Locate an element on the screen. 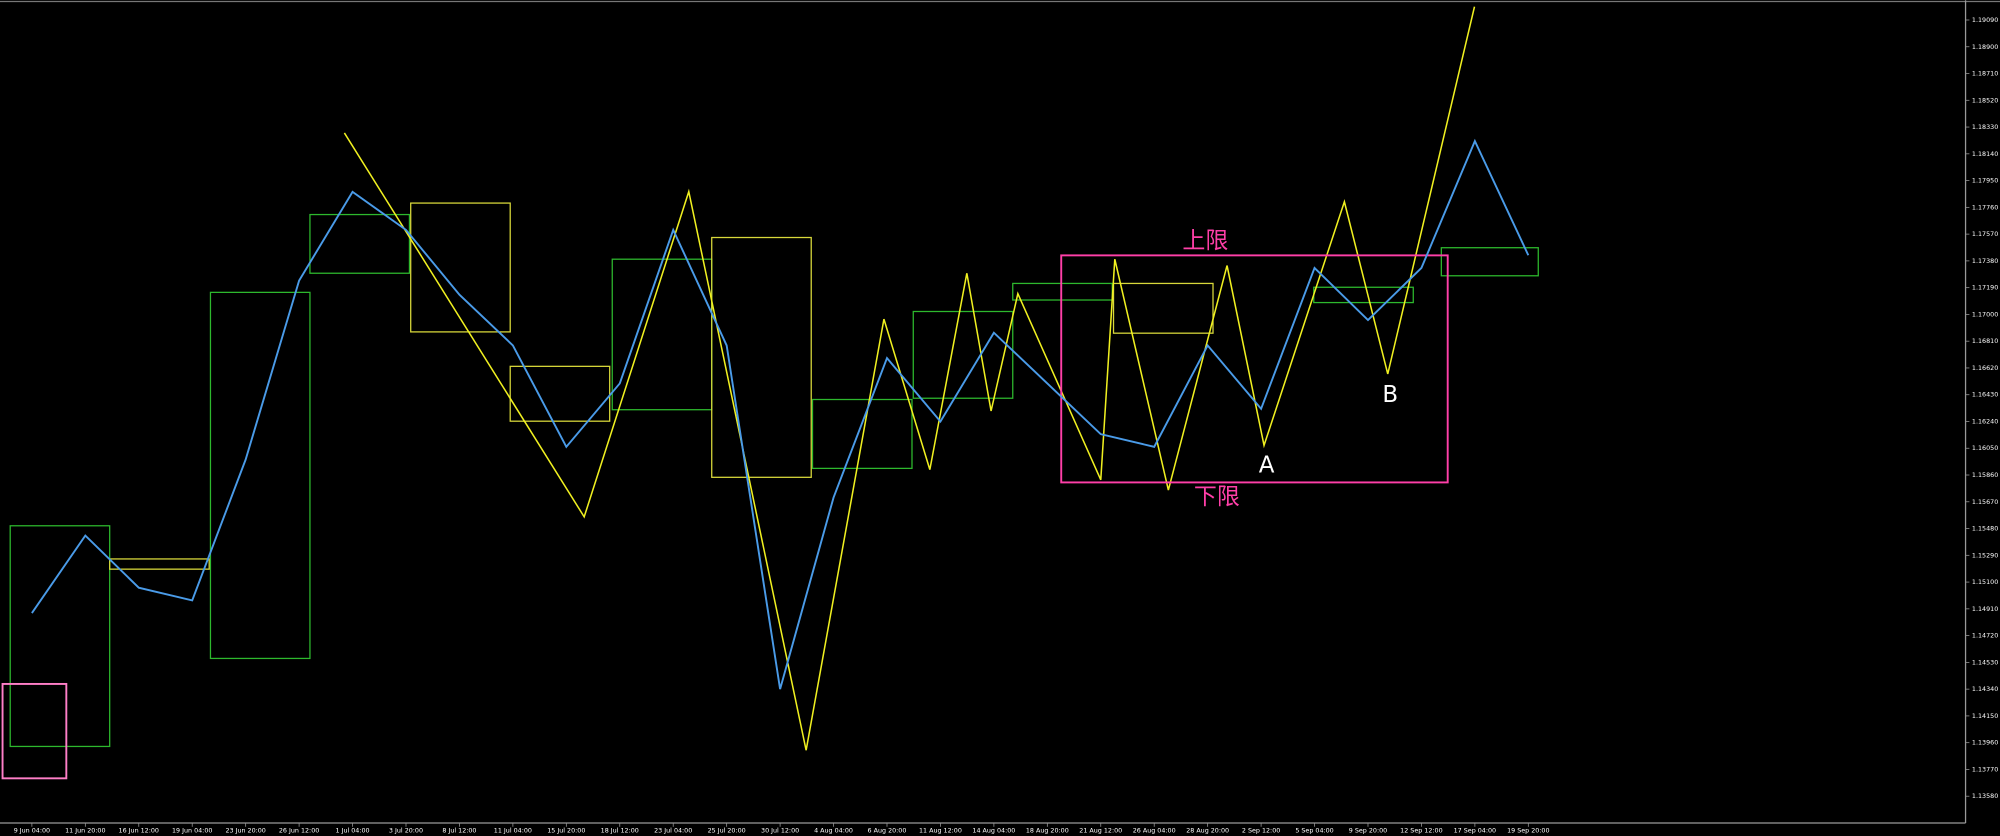 Image resolution: width=2000 pixels, height=836 pixels. x-tick-label: 21 Aug 12:00 is located at coordinates (1100, 831).